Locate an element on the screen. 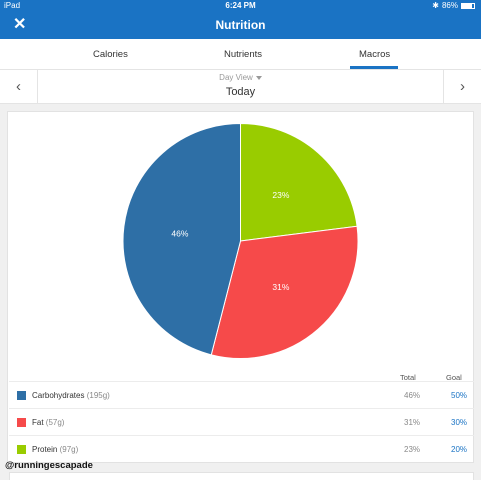  pie-slice-carbohydrates is located at coordinates (181, 239).